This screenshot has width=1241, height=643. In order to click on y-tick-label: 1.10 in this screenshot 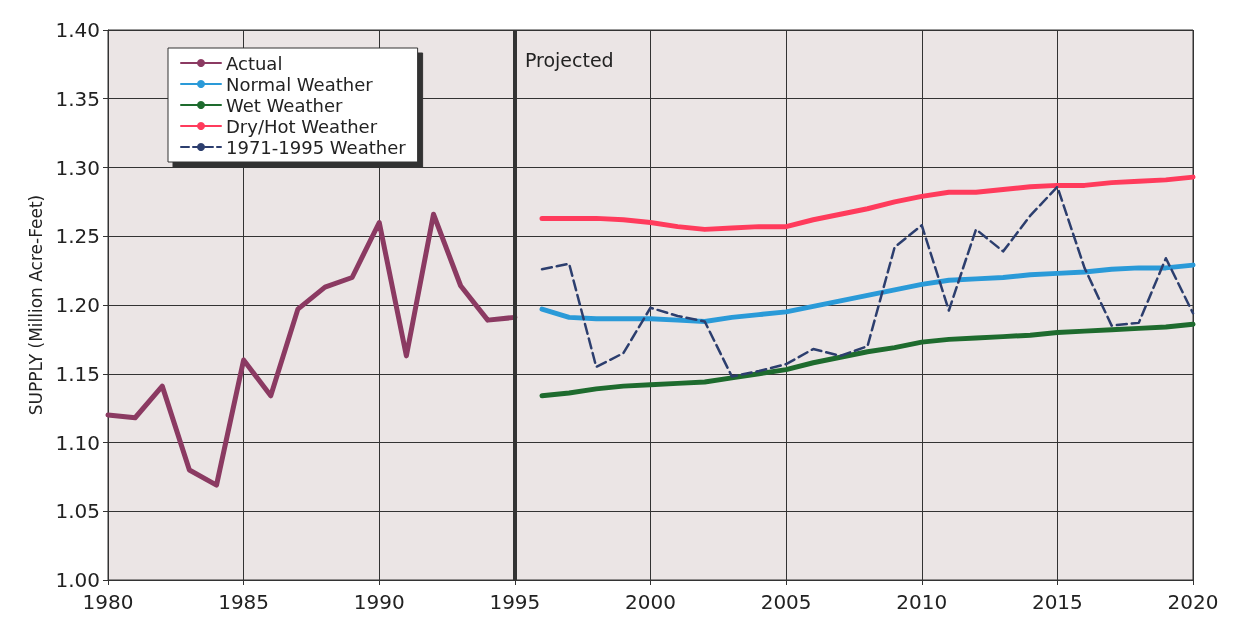, I will do `click(77, 442)`.